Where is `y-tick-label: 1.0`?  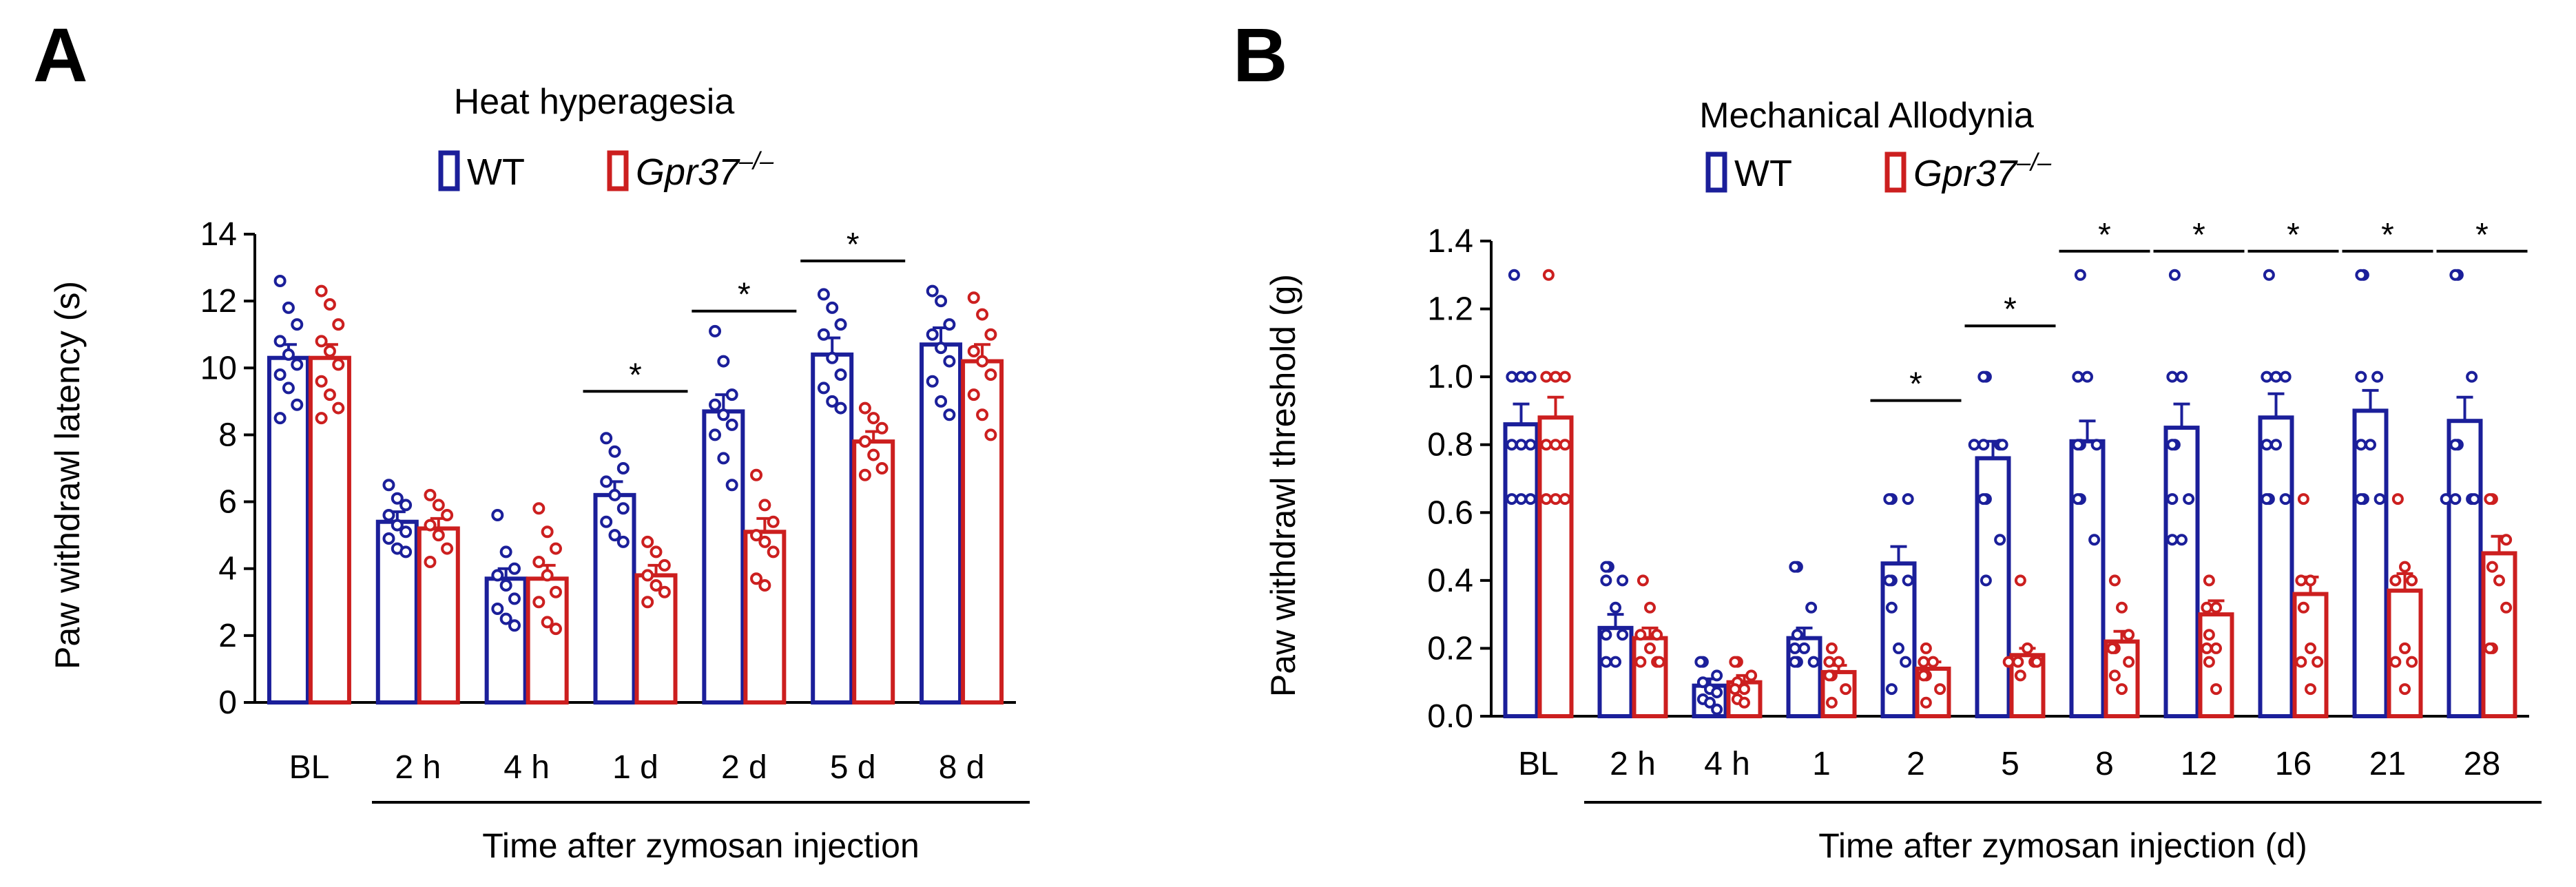
y-tick-label: 1.0 is located at coordinates (1450, 377).